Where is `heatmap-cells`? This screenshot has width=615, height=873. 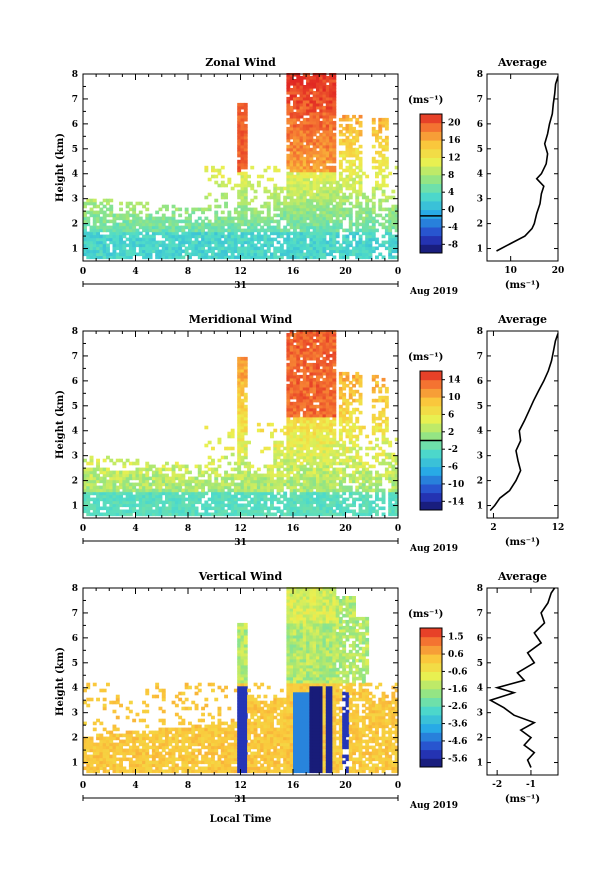
heatmap-cells is located at coordinates (241, 166).